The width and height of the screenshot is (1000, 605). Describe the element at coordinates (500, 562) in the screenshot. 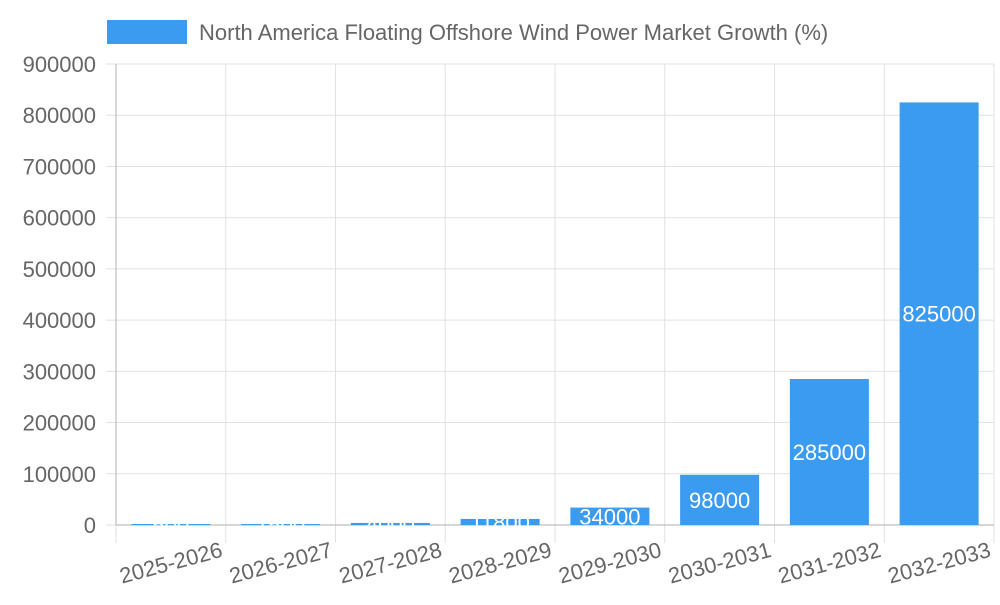

I see `x-tick-label: 2028-2029` at that location.